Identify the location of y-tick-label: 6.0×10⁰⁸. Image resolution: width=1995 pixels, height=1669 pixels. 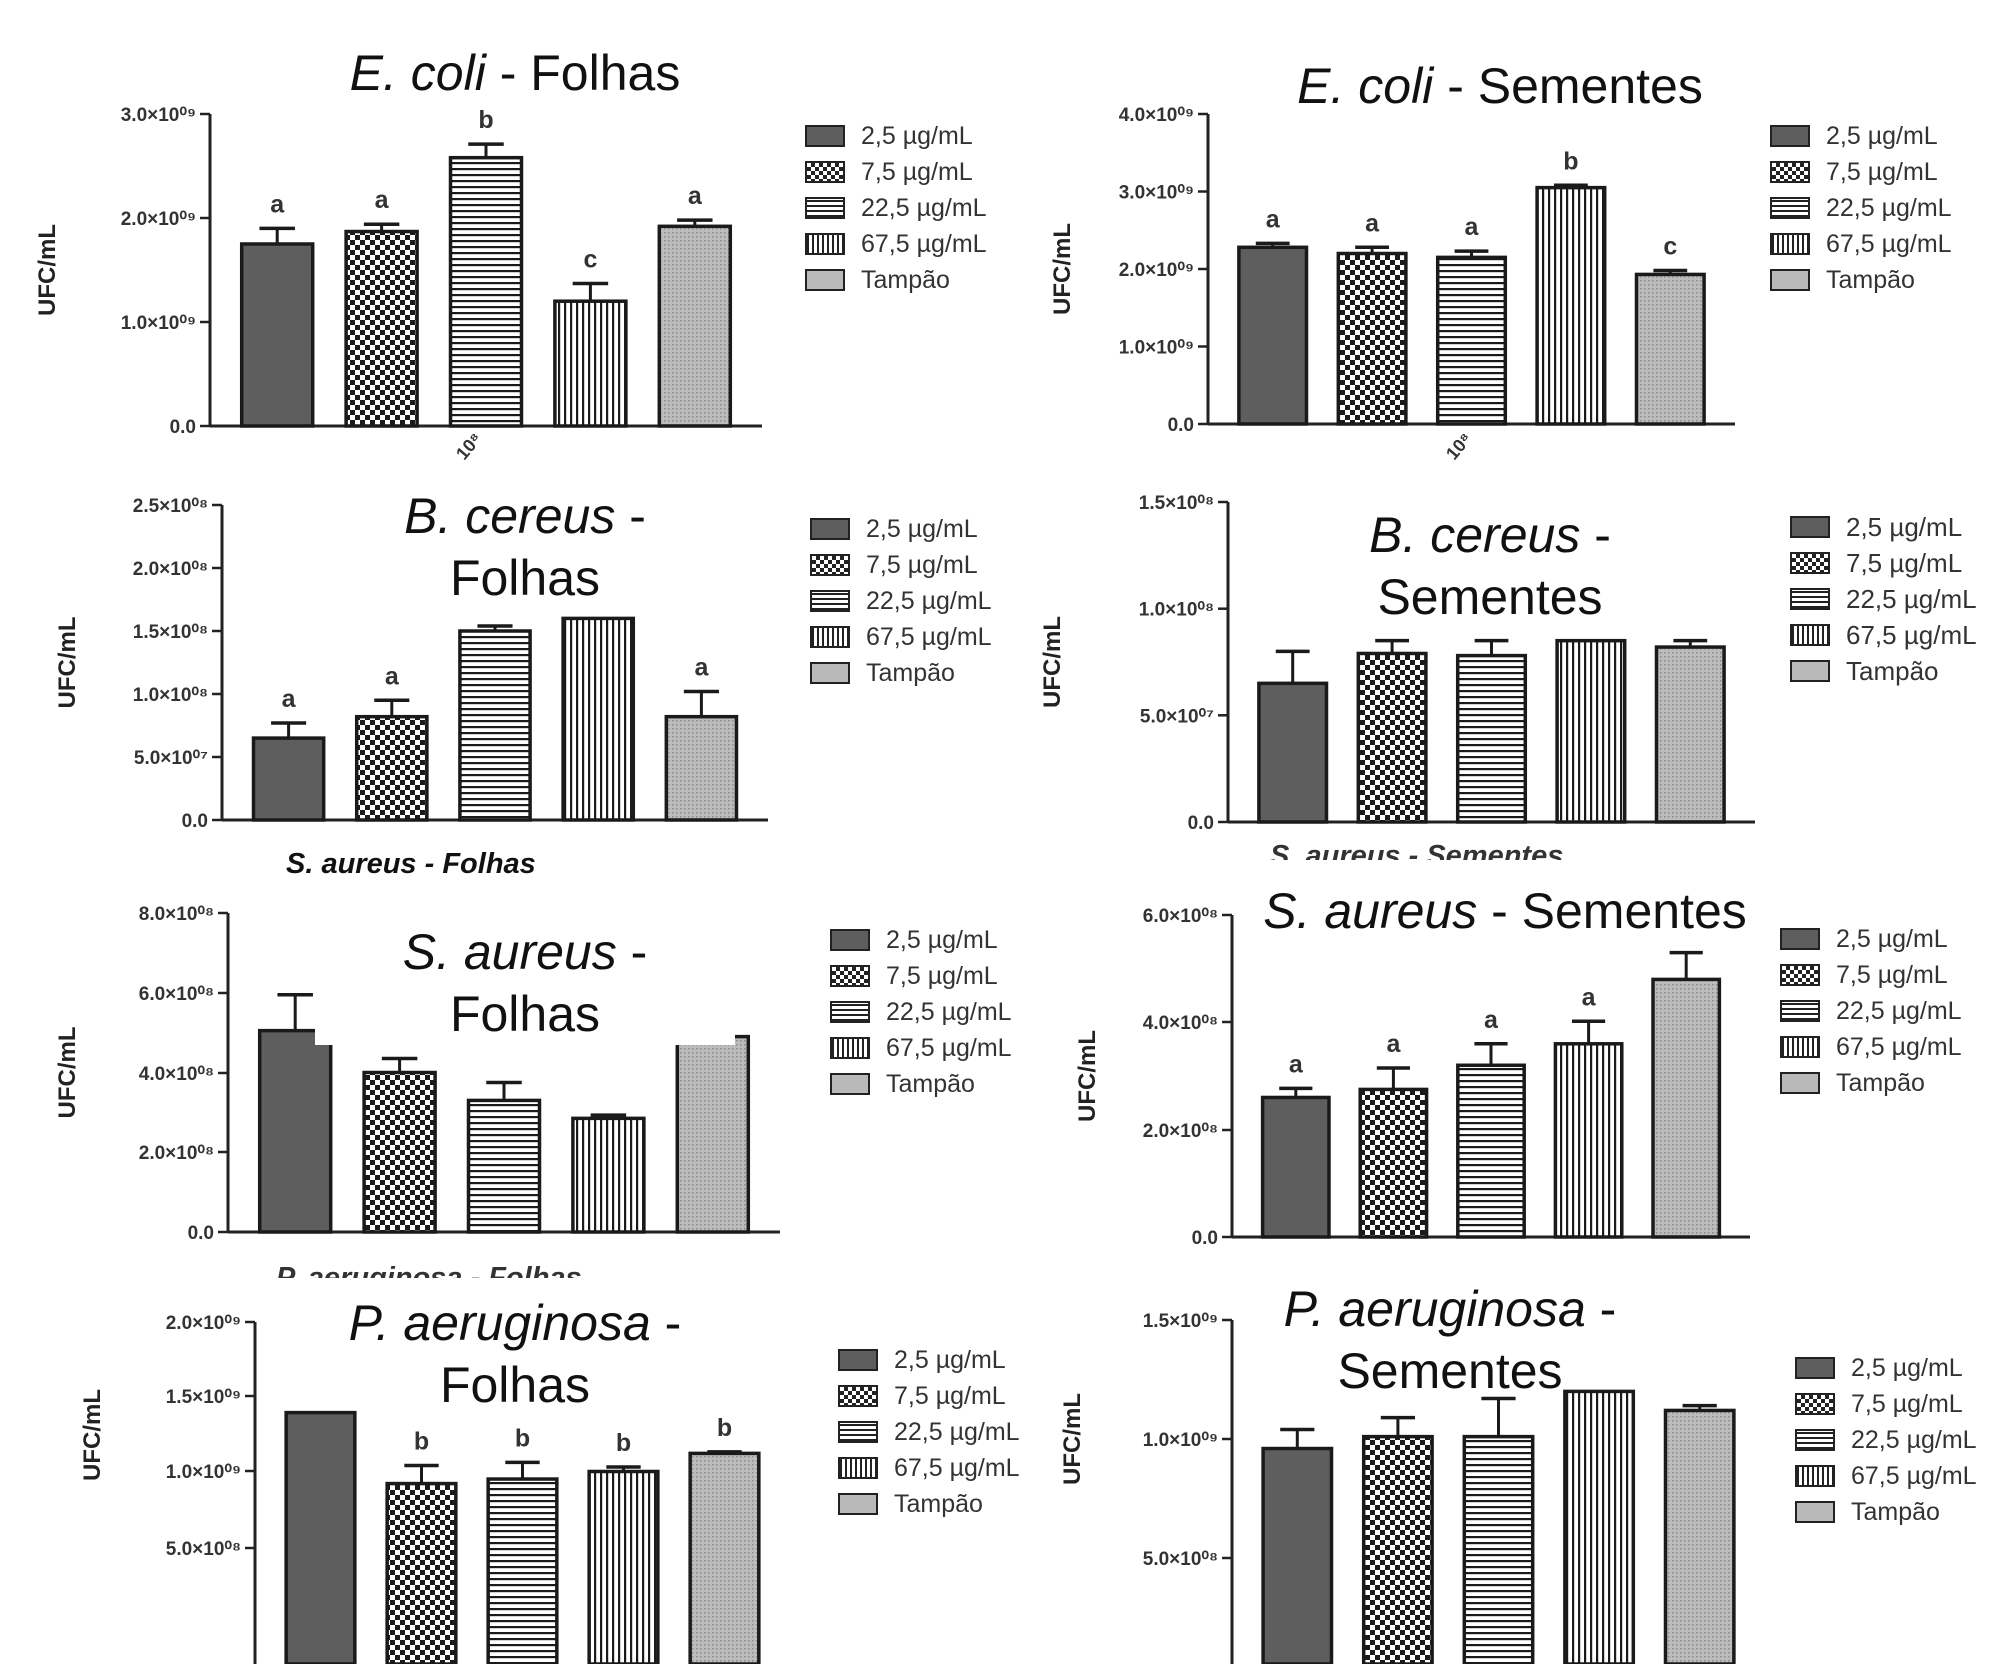
(176, 994).